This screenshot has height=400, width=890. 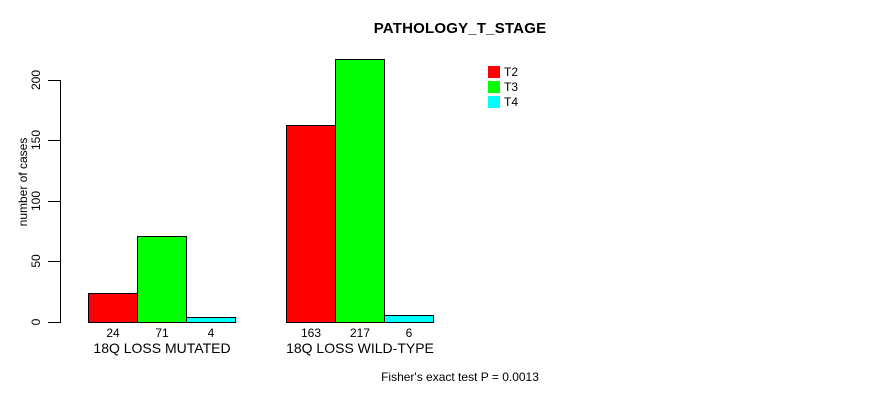 What do you see at coordinates (36, 261) in the screenshot?
I see `y-axis-tick-label: 50` at bounding box center [36, 261].